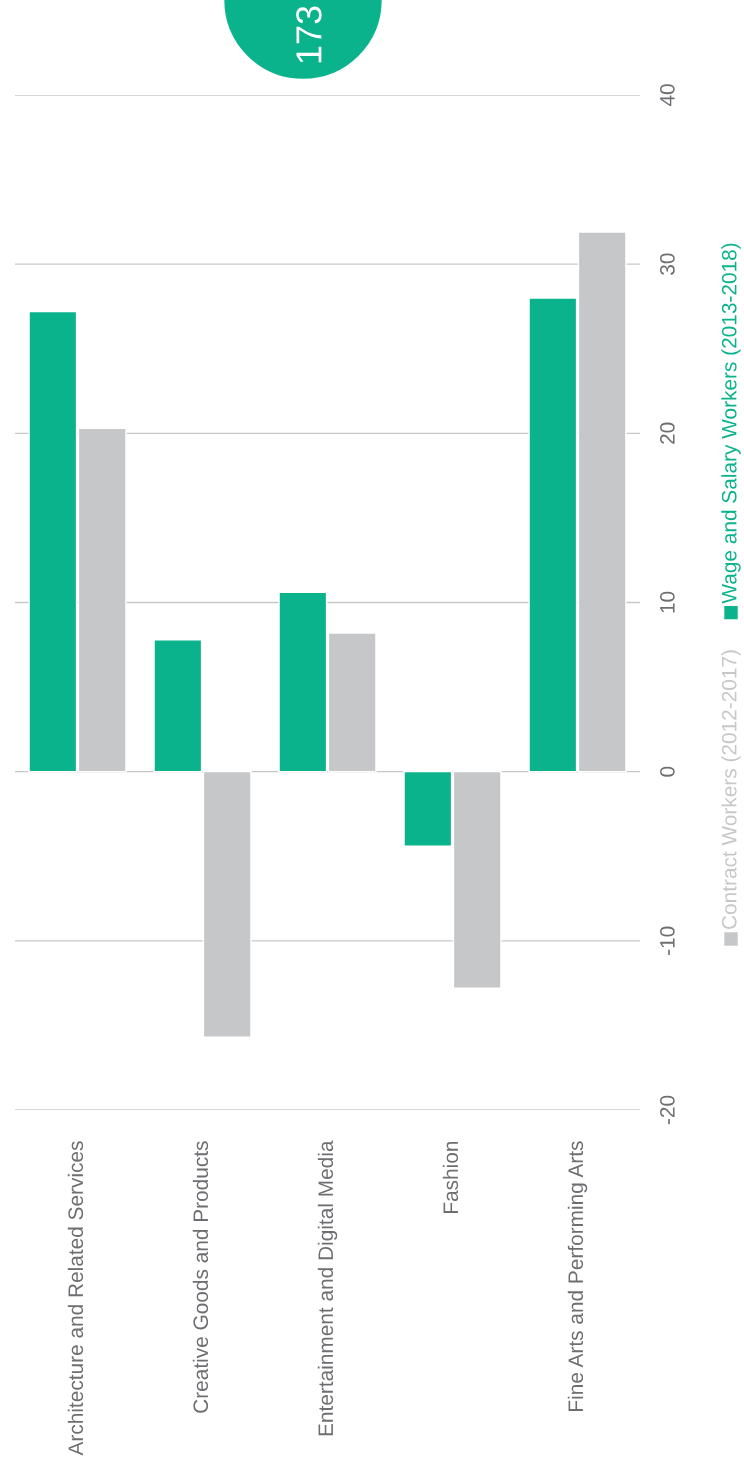 The height and width of the screenshot is (1458, 744). What do you see at coordinates (327, 1288) in the screenshot?
I see `x-tick-label: Entertainment and Digital Media` at bounding box center [327, 1288].